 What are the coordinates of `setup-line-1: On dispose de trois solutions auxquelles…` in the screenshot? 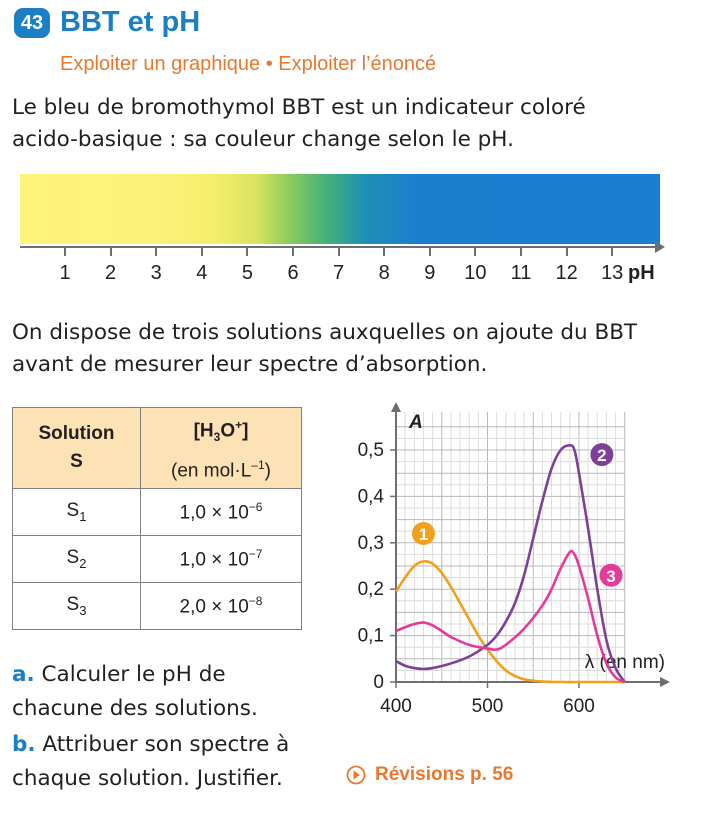 It's located at (325, 332).